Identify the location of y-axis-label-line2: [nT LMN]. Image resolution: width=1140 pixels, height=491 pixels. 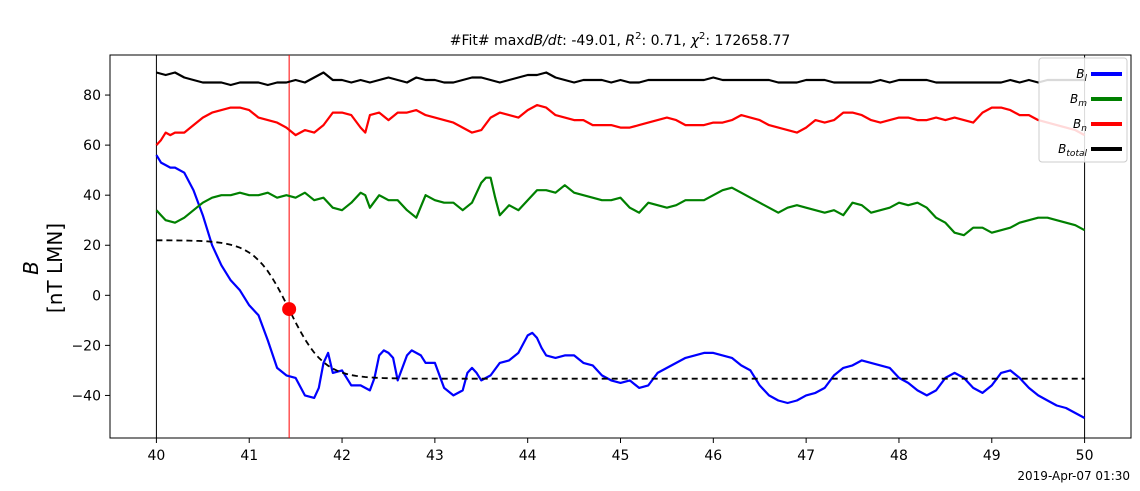
(55, 268).